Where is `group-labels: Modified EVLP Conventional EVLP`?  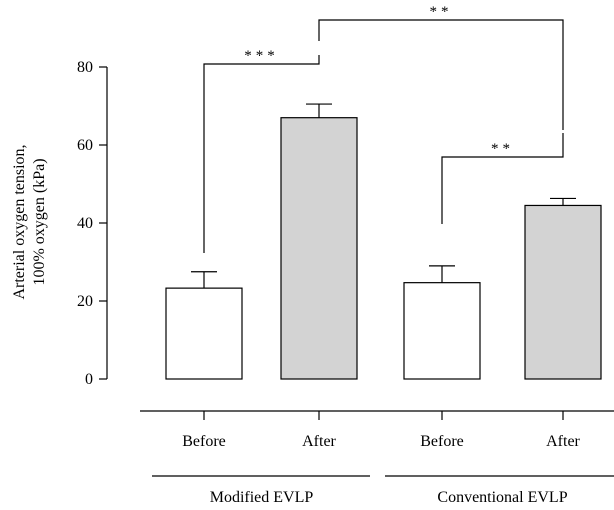
group-labels: Modified EVLP Conventional EVLP is located at coordinates (383, 490).